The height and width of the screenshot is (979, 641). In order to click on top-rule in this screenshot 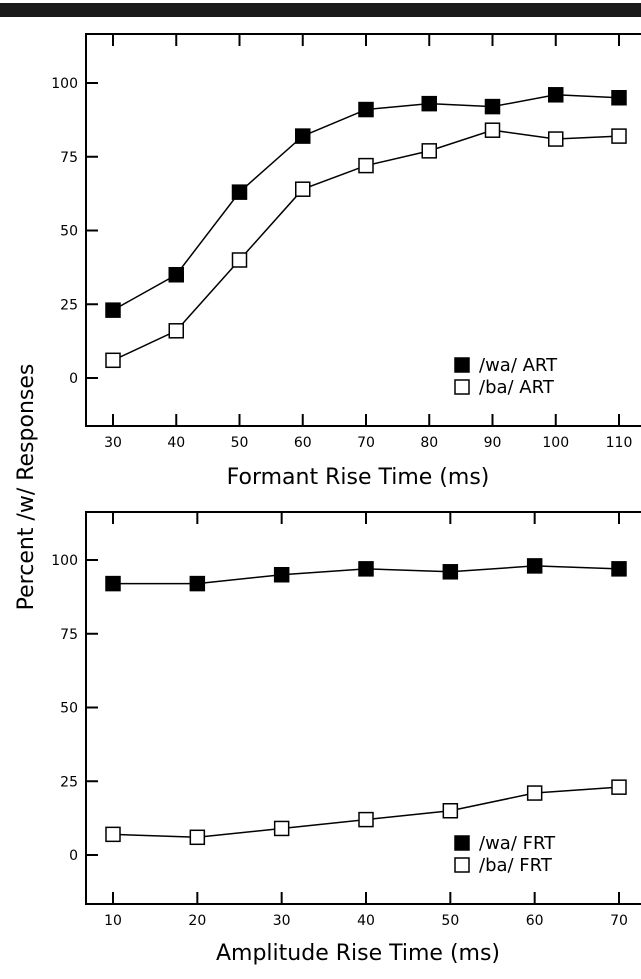, I will do `click(320, 10)`.